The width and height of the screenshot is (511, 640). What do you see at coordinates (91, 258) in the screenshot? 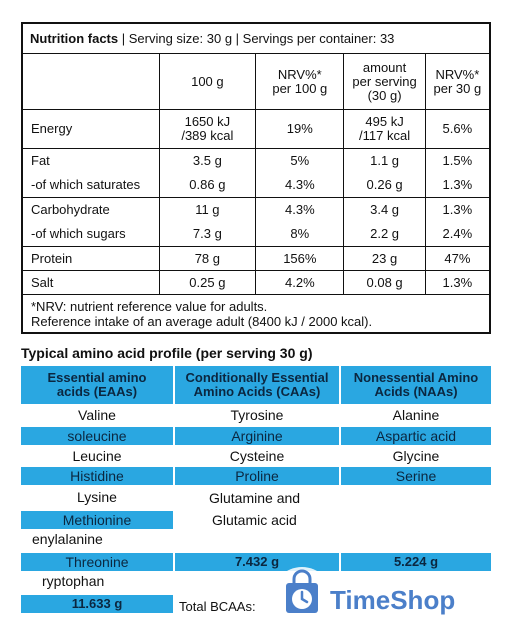
I see `row-label: Protein` at bounding box center [91, 258].